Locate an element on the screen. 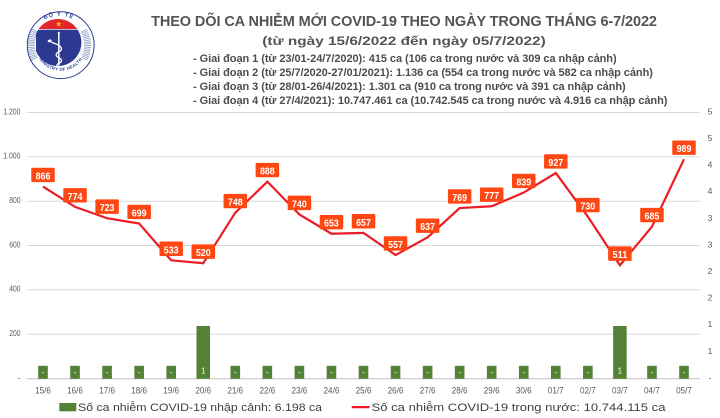 This screenshot has width=720, height=418. svg-text: 557 is located at coordinates (395, 245).